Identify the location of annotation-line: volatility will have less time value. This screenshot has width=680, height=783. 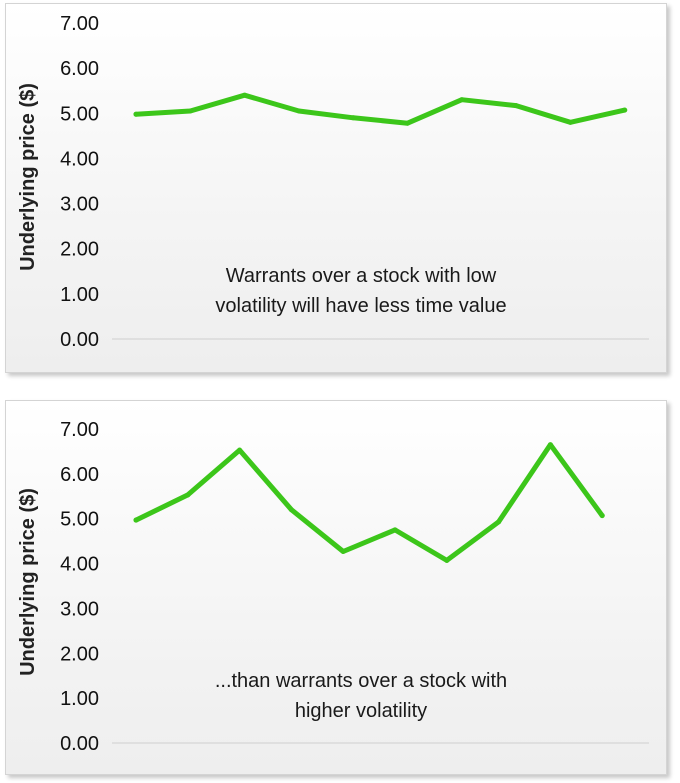
(360, 306).